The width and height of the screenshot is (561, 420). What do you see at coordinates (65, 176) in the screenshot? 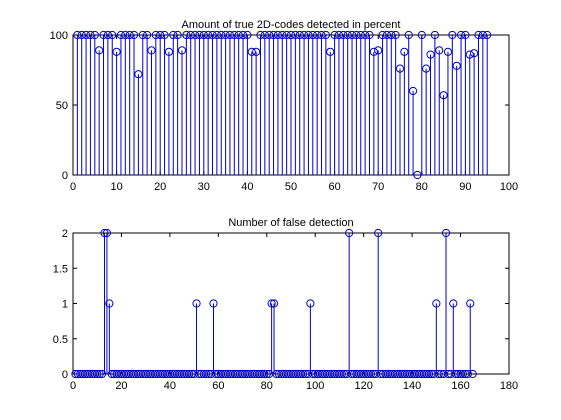
I see `y-tick-label: 0` at bounding box center [65, 176].